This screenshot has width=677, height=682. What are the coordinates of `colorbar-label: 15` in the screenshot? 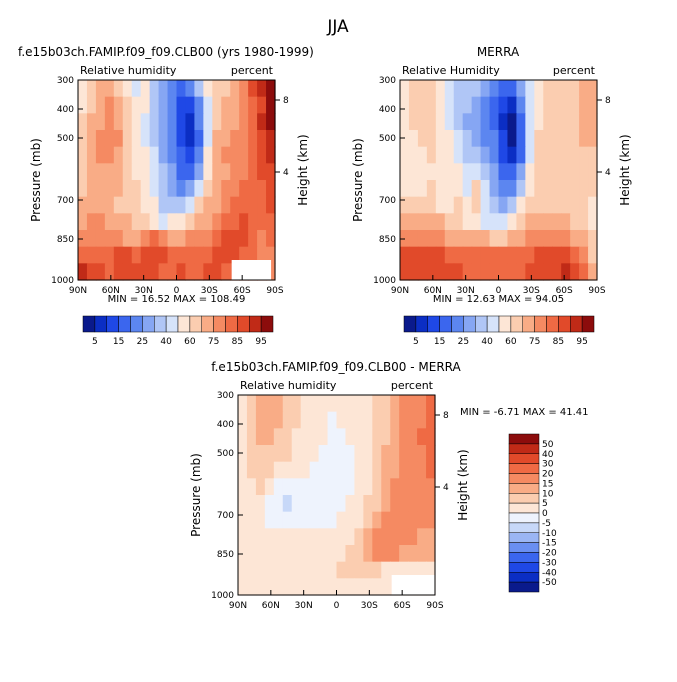 It's located at (118, 342).